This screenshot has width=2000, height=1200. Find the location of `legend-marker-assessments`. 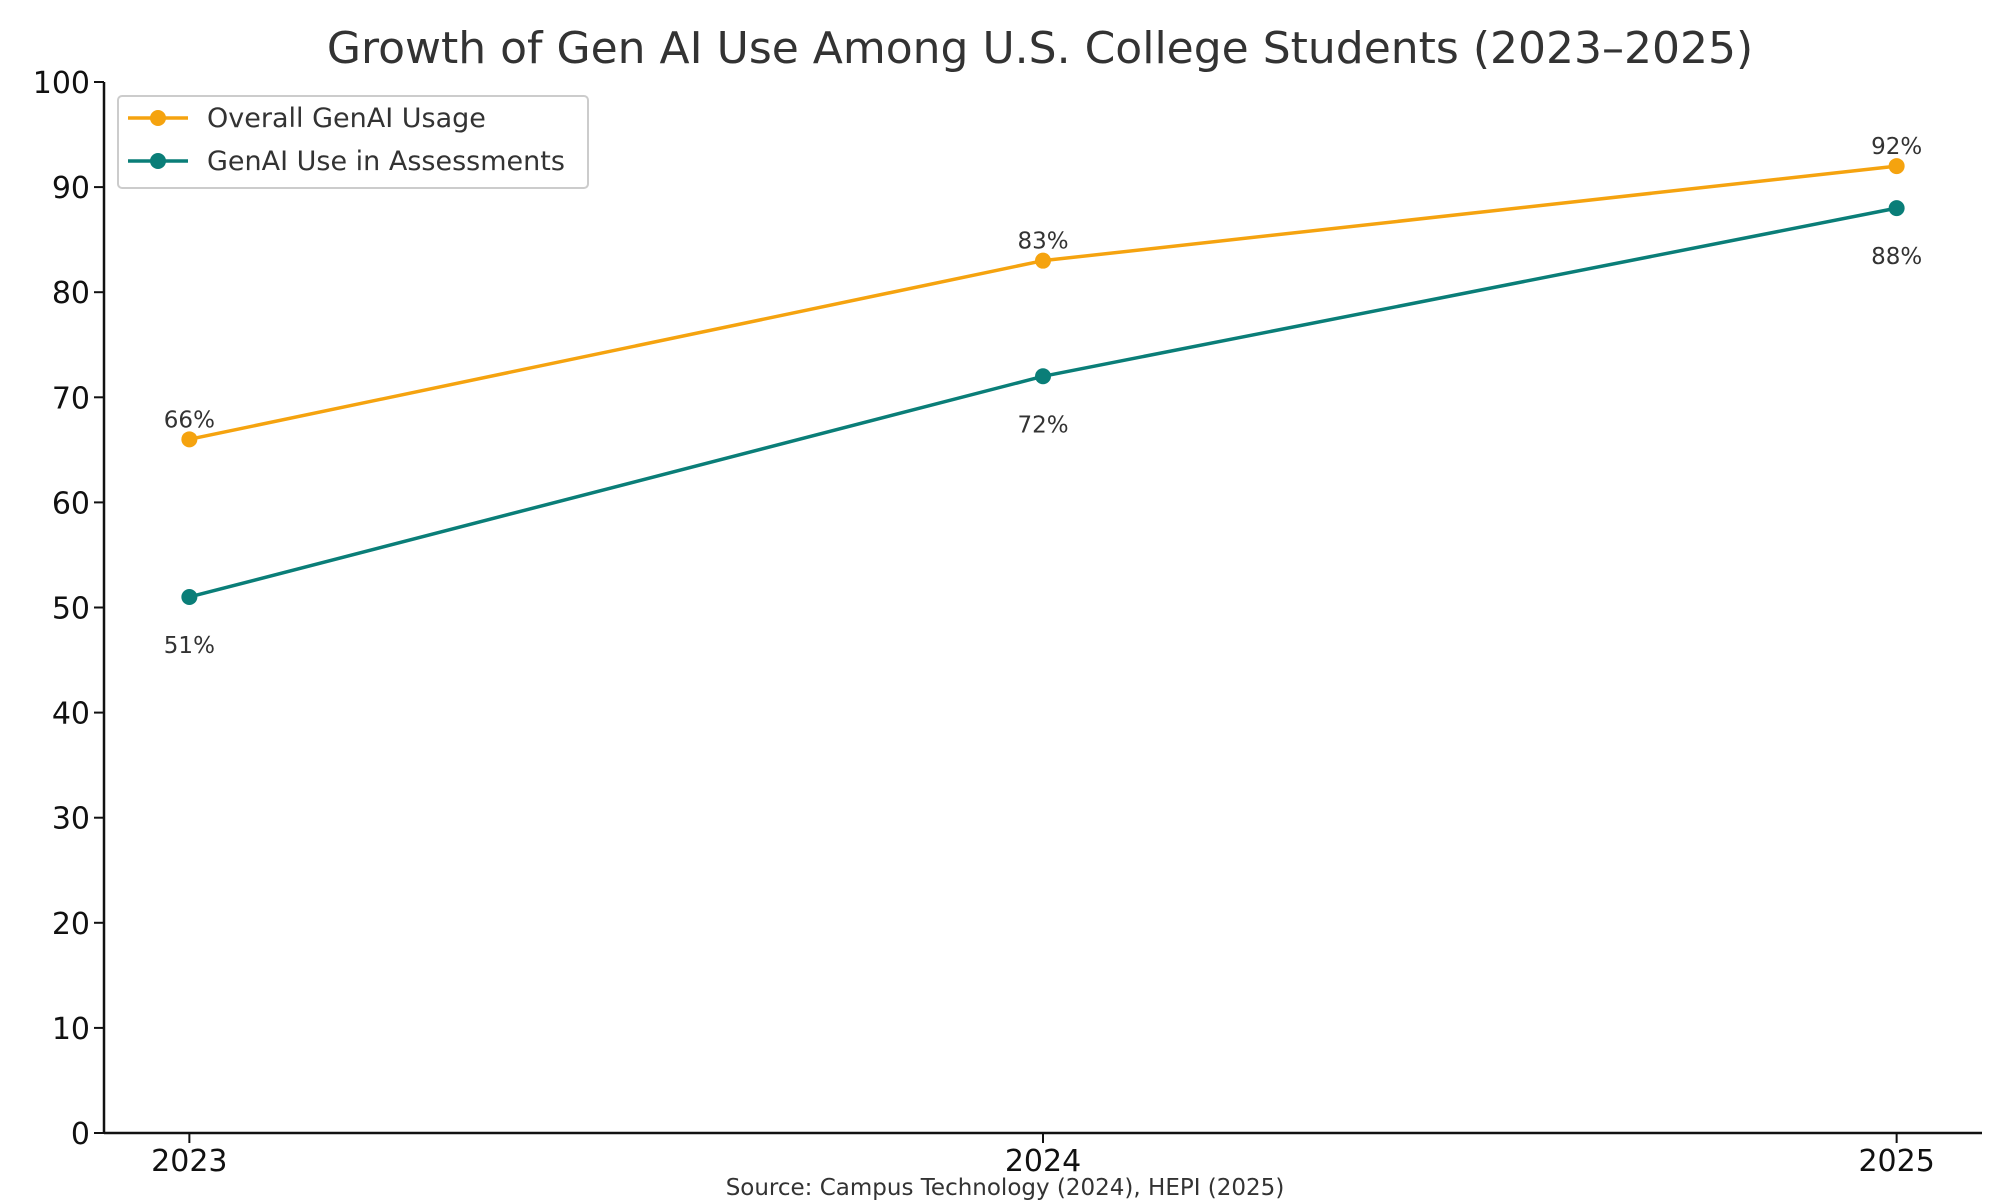

legend-marker-assessments is located at coordinates (158, 161).